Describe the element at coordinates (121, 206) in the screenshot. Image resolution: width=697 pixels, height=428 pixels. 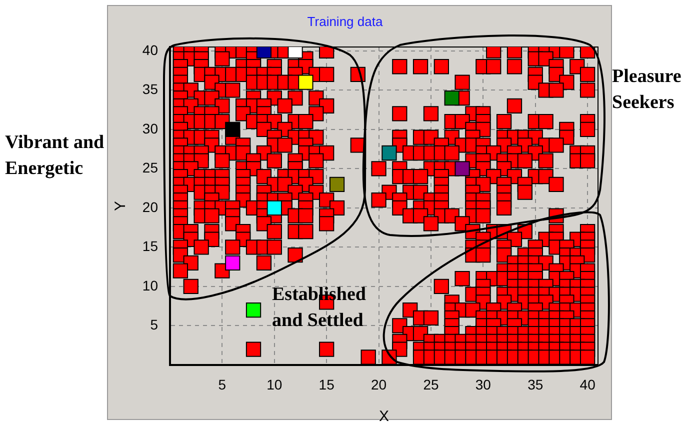
I see `y-axis-title: Y` at that location.